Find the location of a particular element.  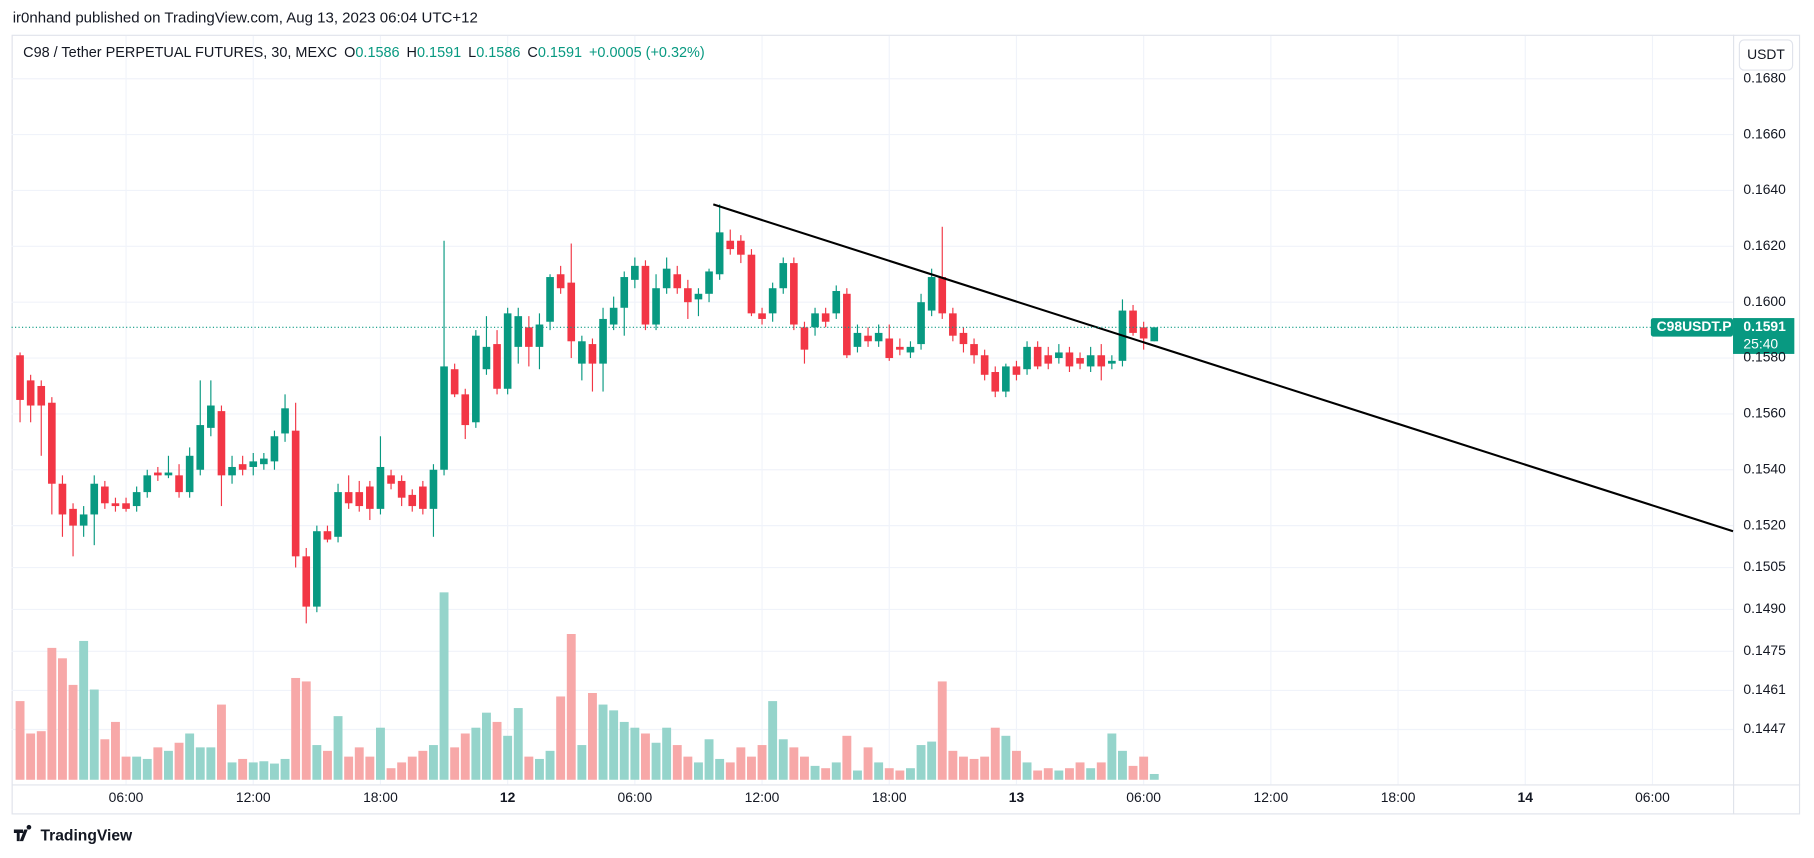

currency-label: USDT is located at coordinates (1766, 54).